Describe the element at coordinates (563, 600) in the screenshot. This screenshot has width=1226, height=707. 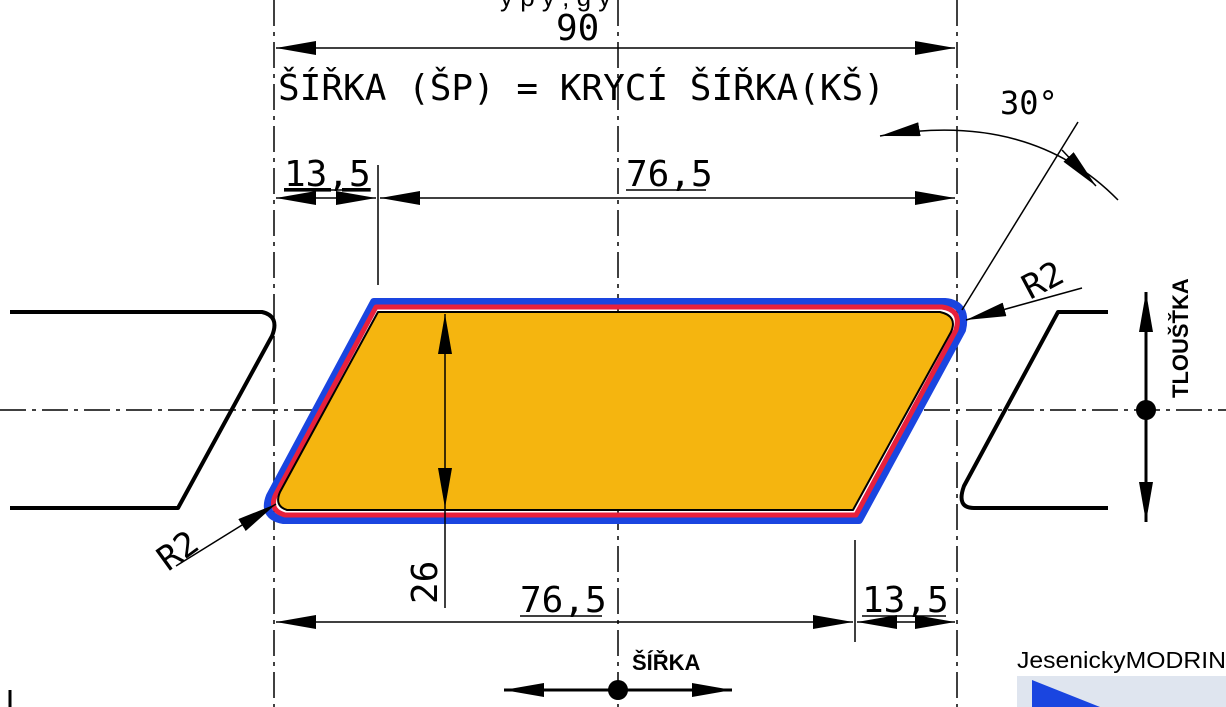
I see `dimension-76-5-bottom-text: 76,5` at that location.